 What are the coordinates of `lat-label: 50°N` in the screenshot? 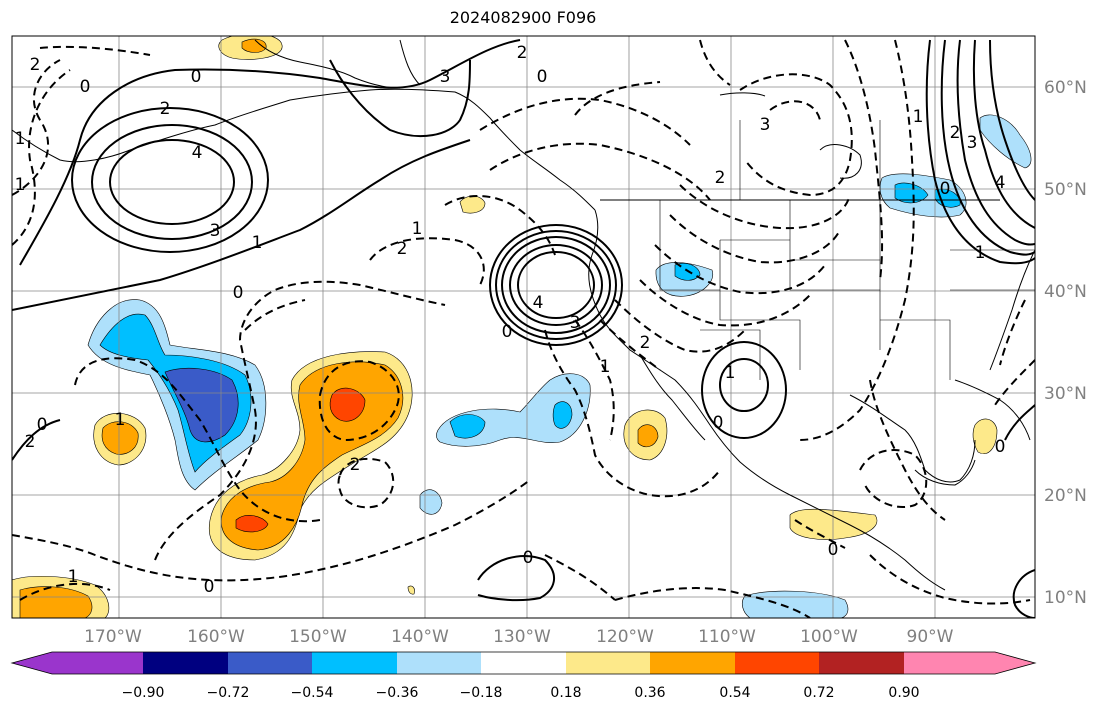 It's located at (1065, 190).